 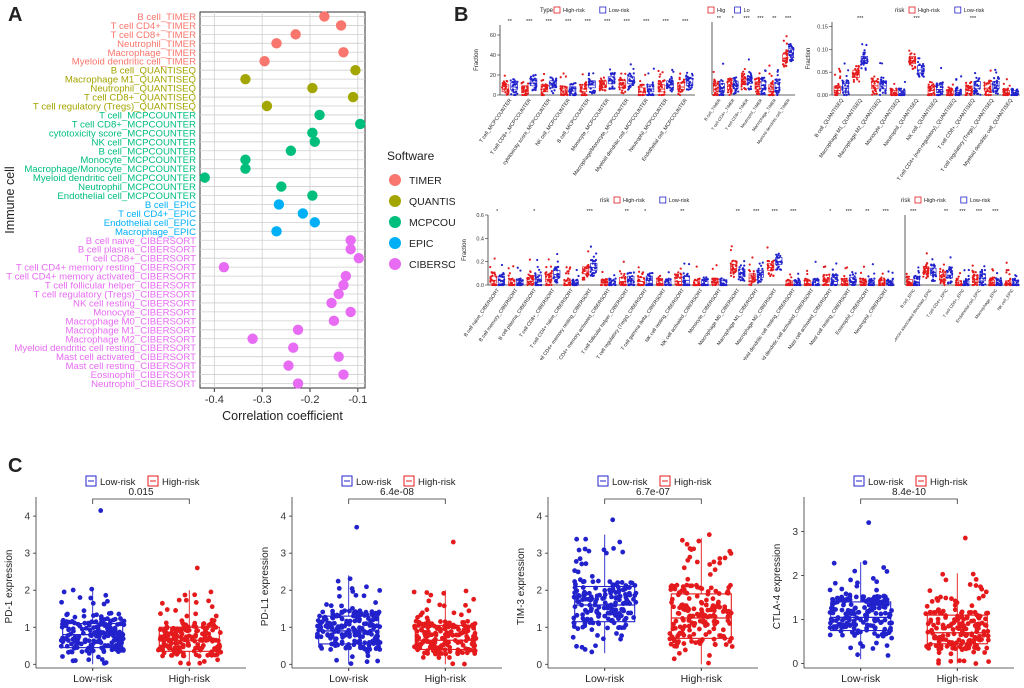 What do you see at coordinates (105, 348) in the screenshot?
I see `y-tick-label: Myeloid dendritic cell resting_CIBERSORT` at bounding box center [105, 348].